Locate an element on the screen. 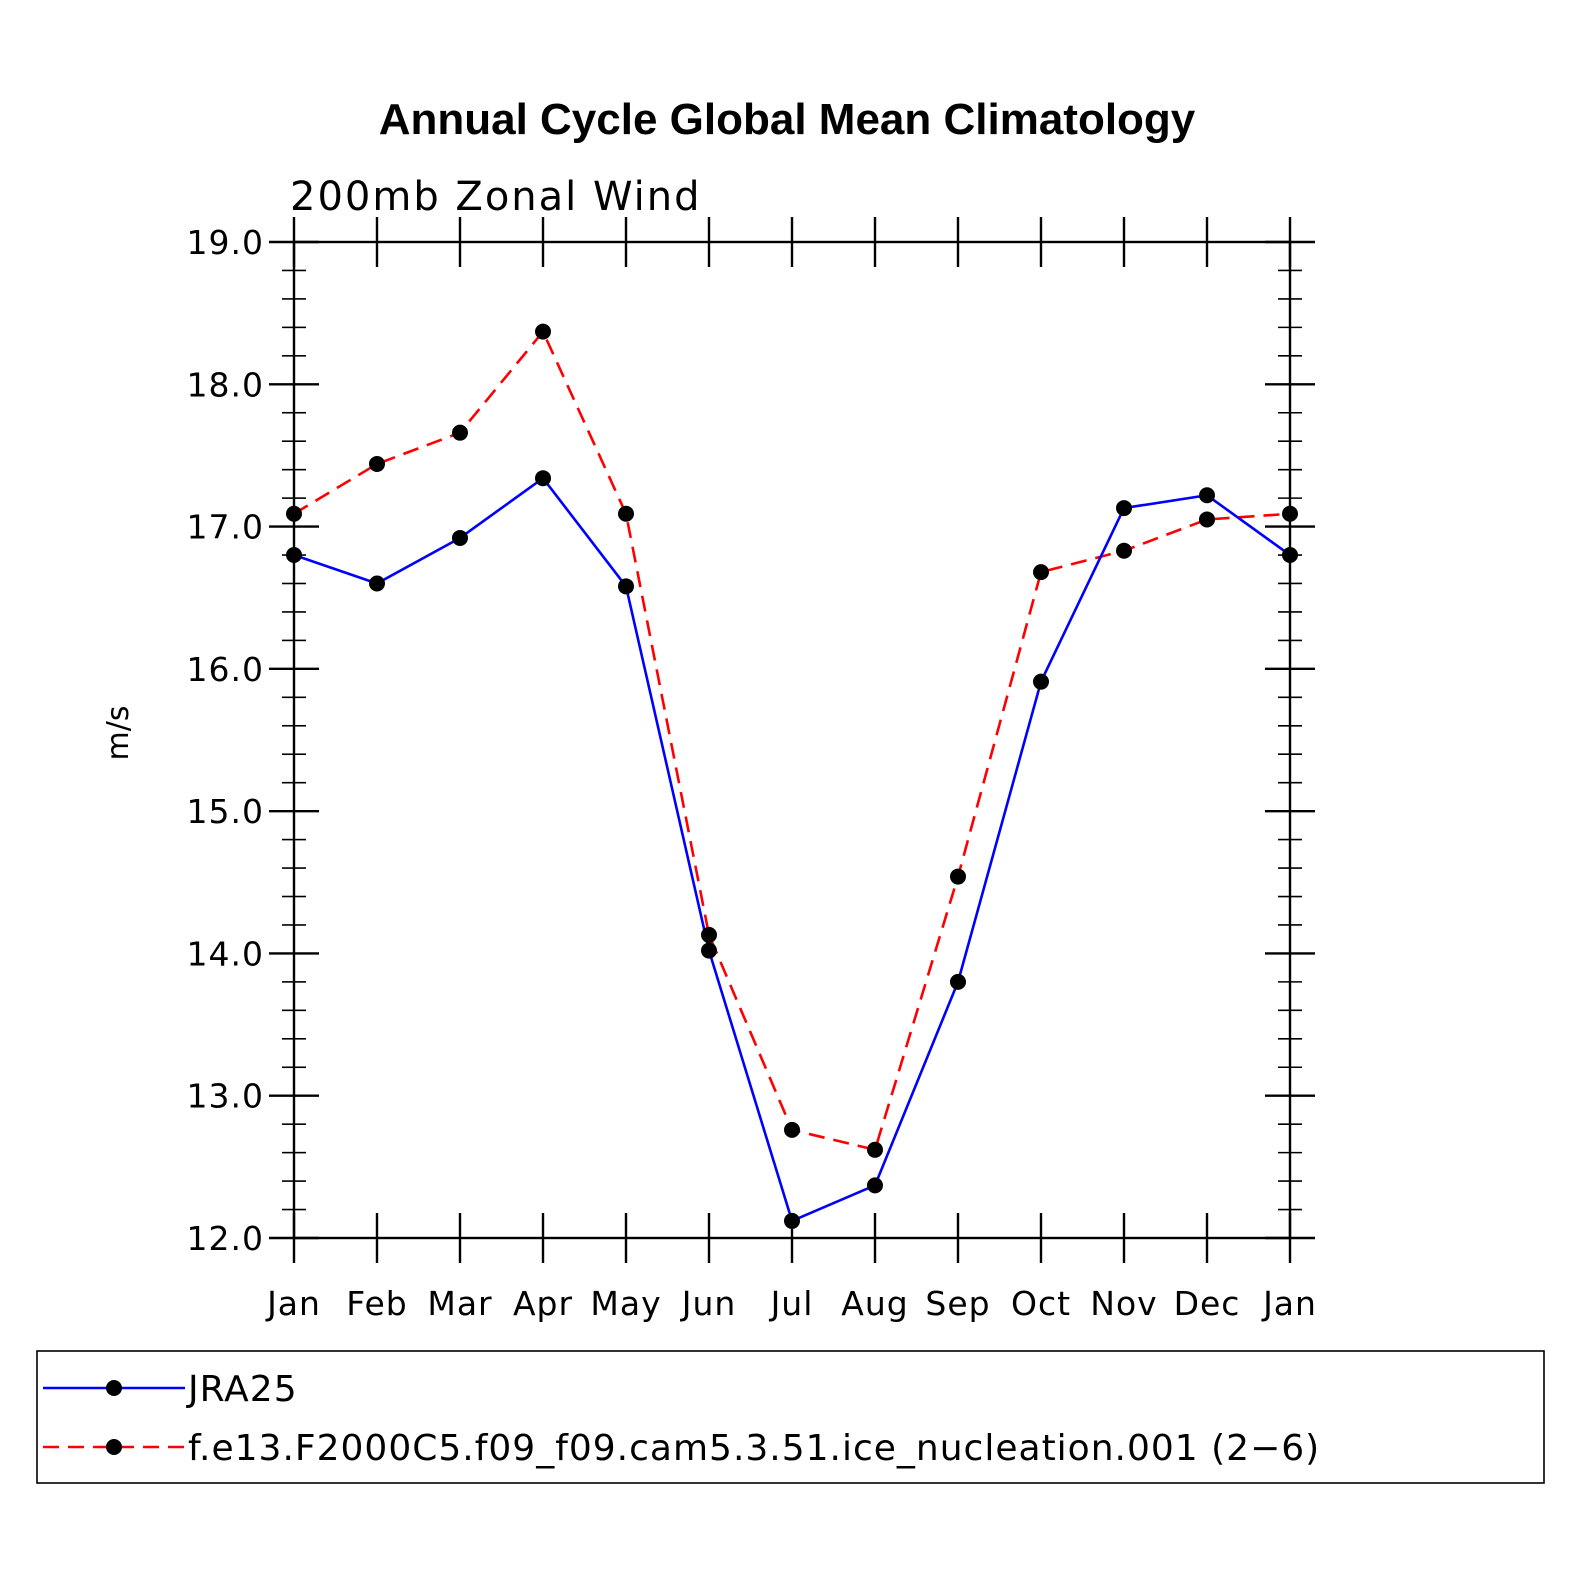 The image size is (1574, 1574). chart-subtitle: 200mb Zonal Wind is located at coordinates (496, 197).